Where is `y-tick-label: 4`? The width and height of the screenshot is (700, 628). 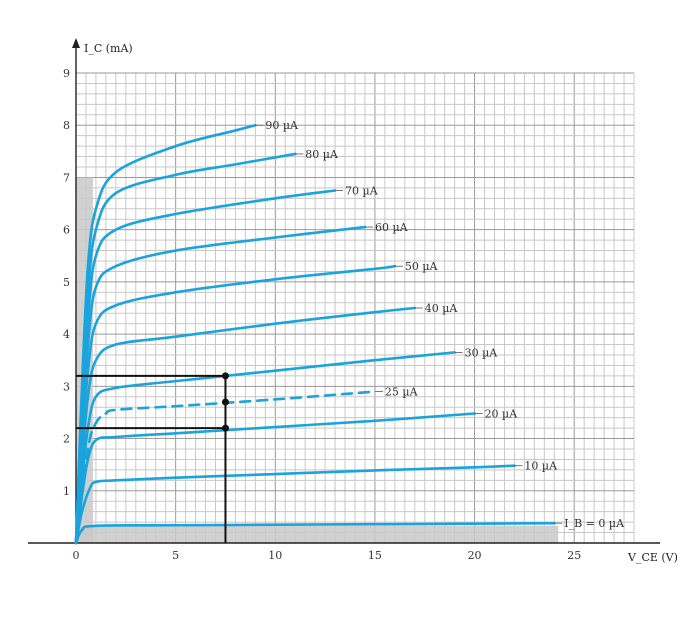
y-tick-label: 4 is located at coordinates (66, 334).